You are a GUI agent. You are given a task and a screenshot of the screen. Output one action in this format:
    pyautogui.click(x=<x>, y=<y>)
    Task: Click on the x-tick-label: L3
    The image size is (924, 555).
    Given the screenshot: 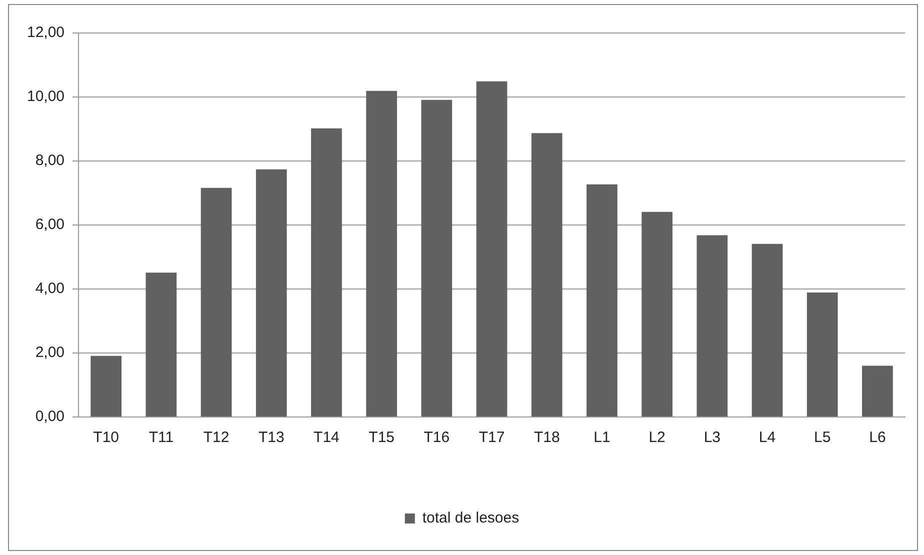 What is the action you would take?
    pyautogui.click(x=712, y=437)
    